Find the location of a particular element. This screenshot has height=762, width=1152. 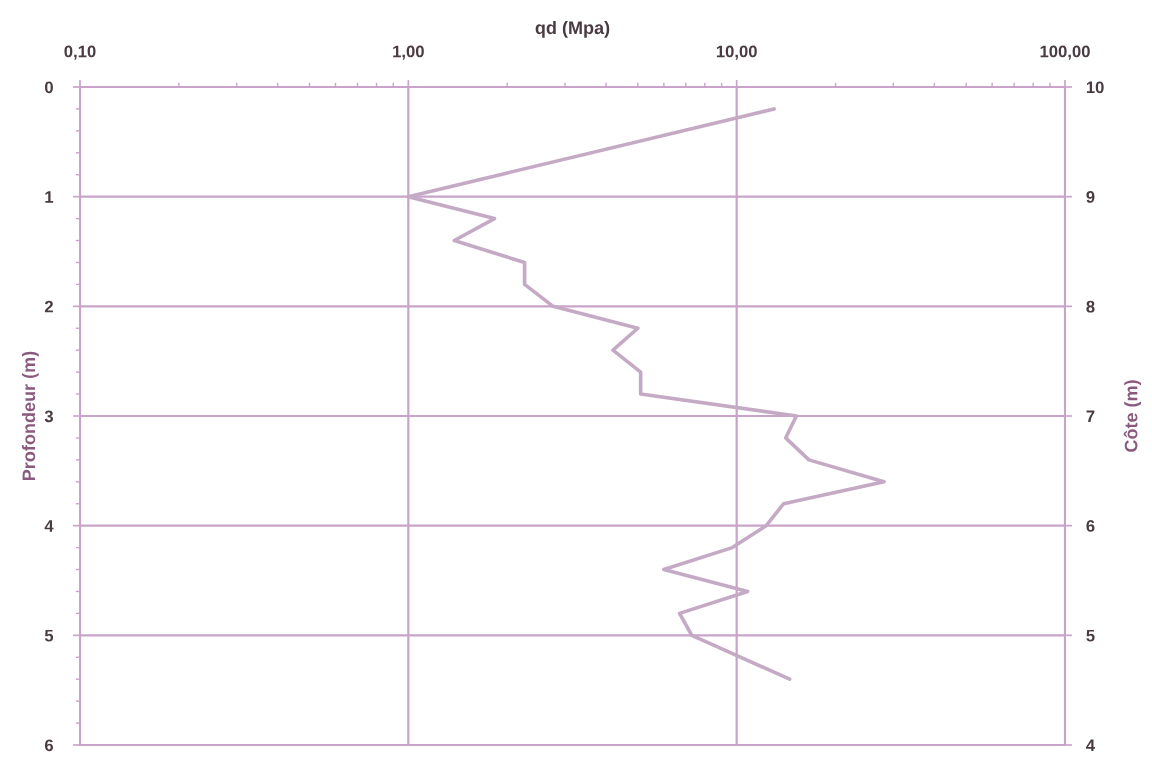

x-axis-title: qd (Mpa) is located at coordinates (572, 29).